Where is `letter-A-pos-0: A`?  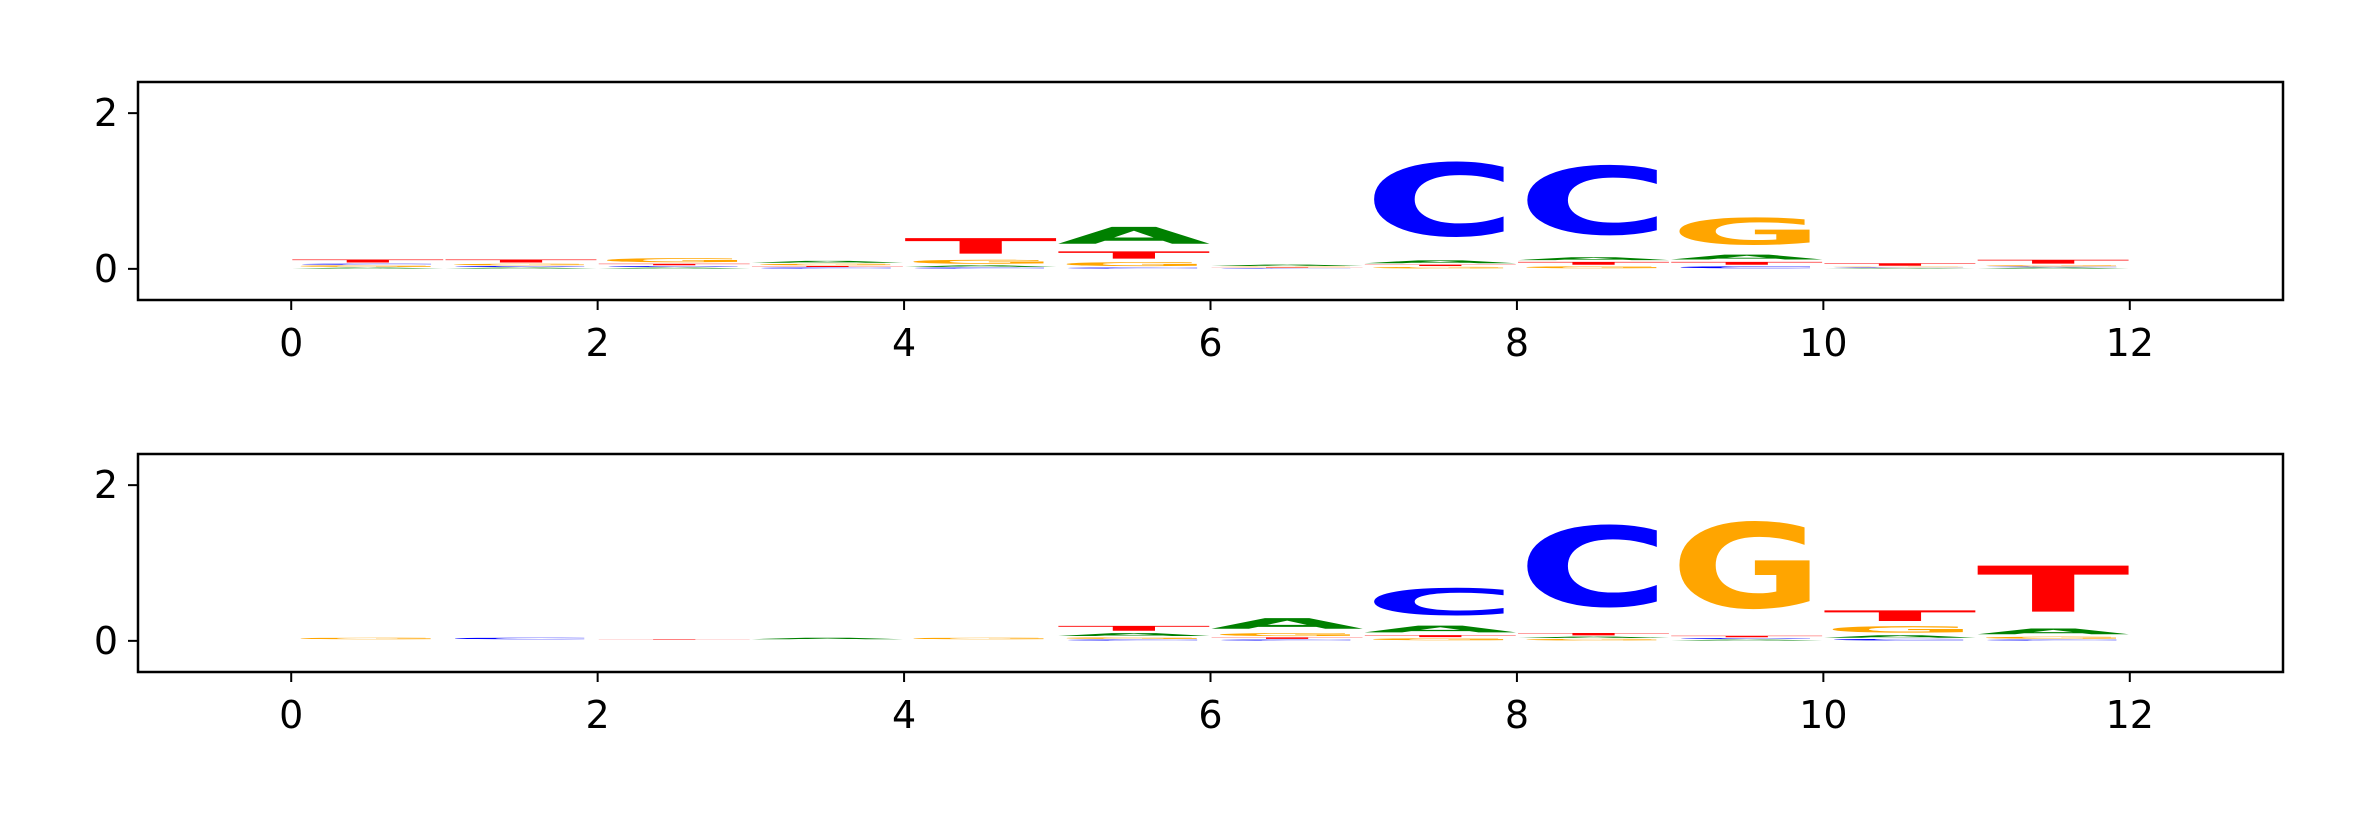
letter-A-pos-0: A is located at coordinates (367, 268).